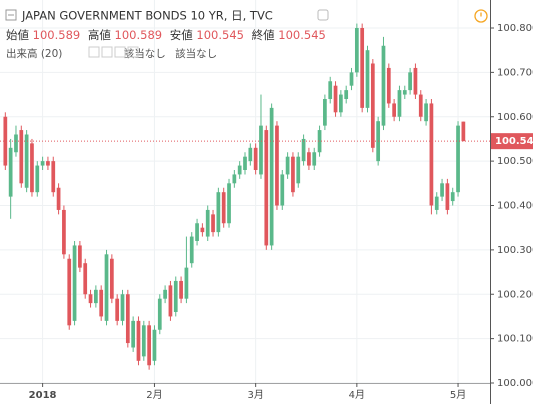  What do you see at coordinates (154, 395) in the screenshot?
I see `x-tick-label: 2月` at bounding box center [154, 395].